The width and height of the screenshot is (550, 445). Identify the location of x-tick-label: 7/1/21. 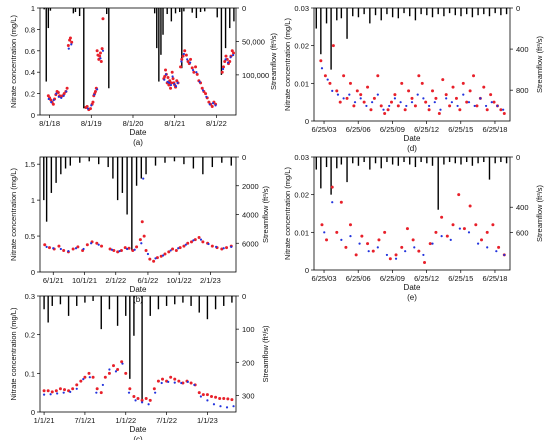
(84, 420).